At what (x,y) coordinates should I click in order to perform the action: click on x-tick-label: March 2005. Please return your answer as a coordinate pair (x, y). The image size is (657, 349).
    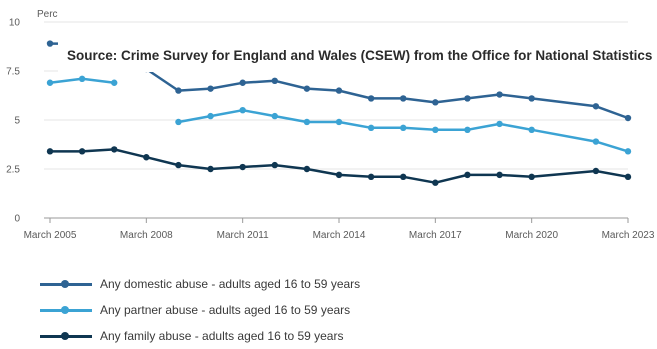
    Looking at the image, I should click on (50, 235).